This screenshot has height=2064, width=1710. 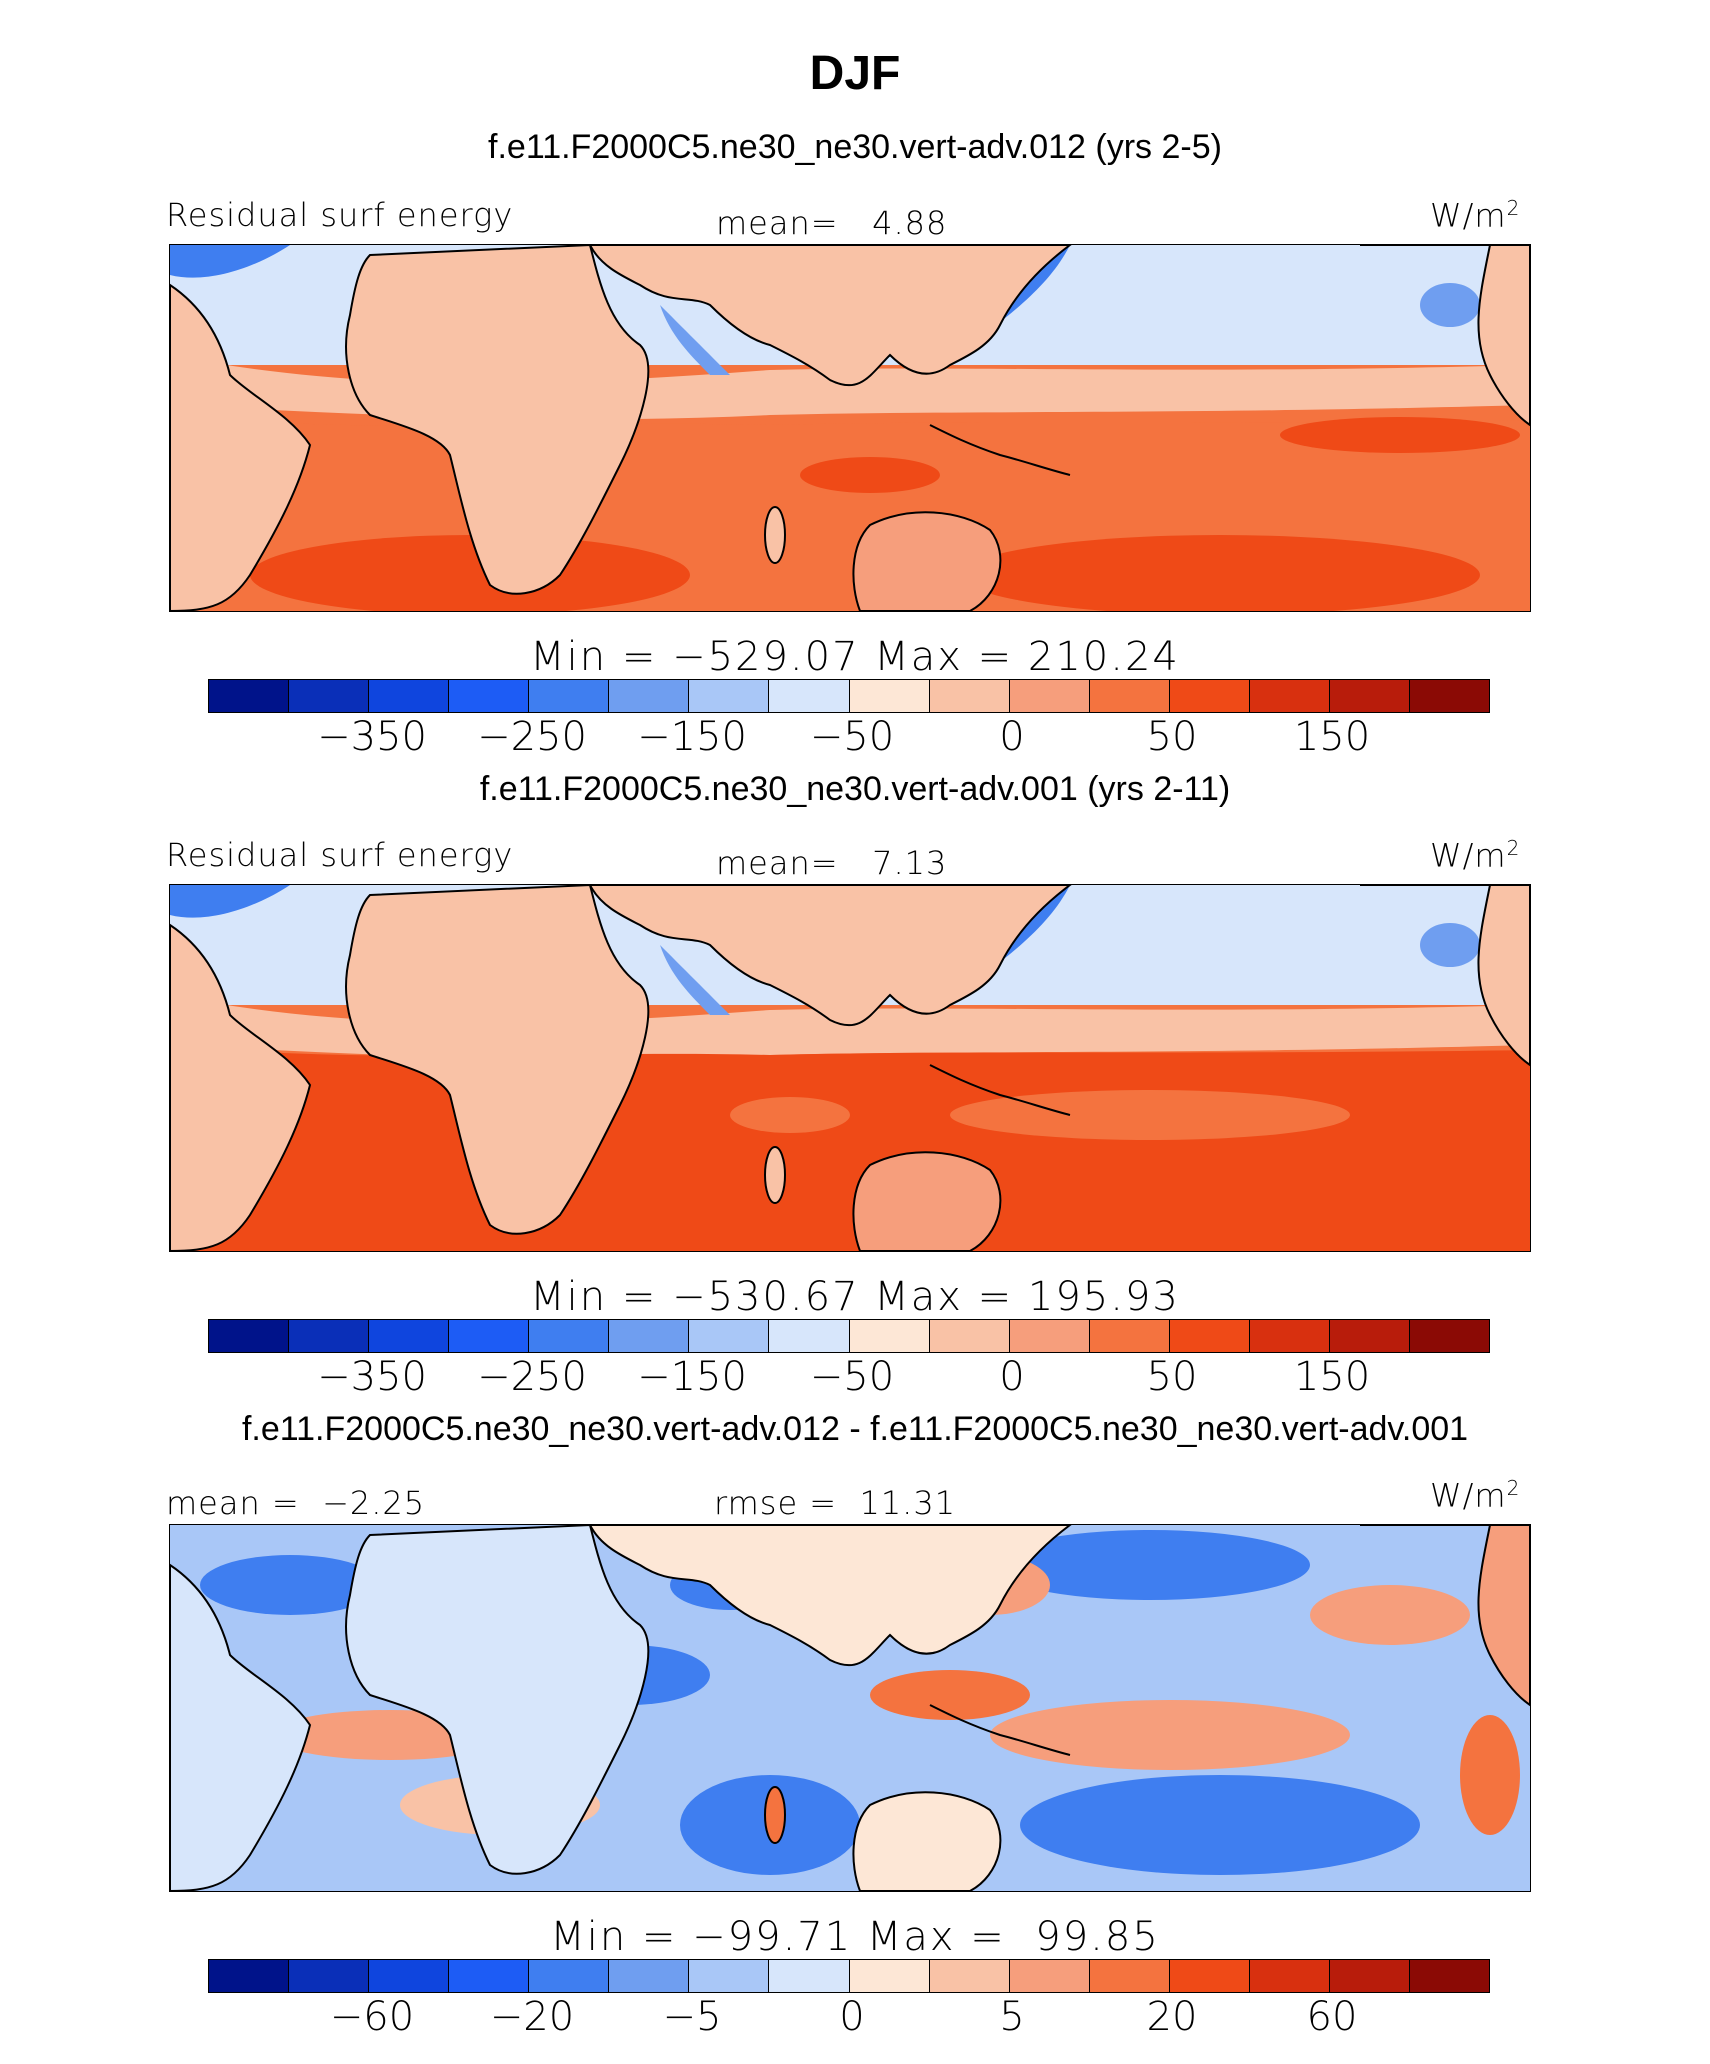 I want to click on panel-3-colorbar, so click(x=849, y=1976).